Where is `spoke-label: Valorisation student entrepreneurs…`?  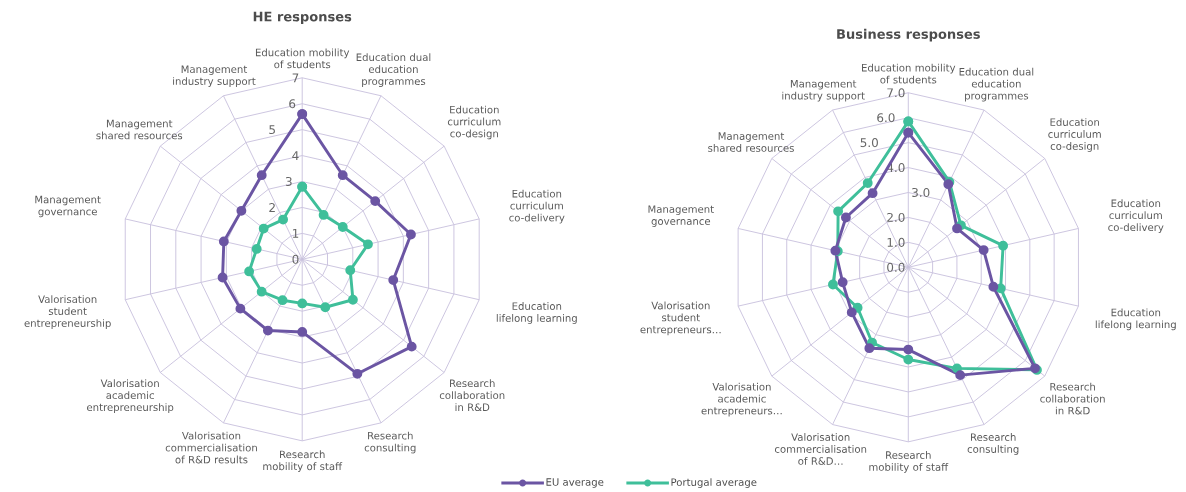
spoke-label: Valorisation student entrepreneurs… is located at coordinates (680, 318).